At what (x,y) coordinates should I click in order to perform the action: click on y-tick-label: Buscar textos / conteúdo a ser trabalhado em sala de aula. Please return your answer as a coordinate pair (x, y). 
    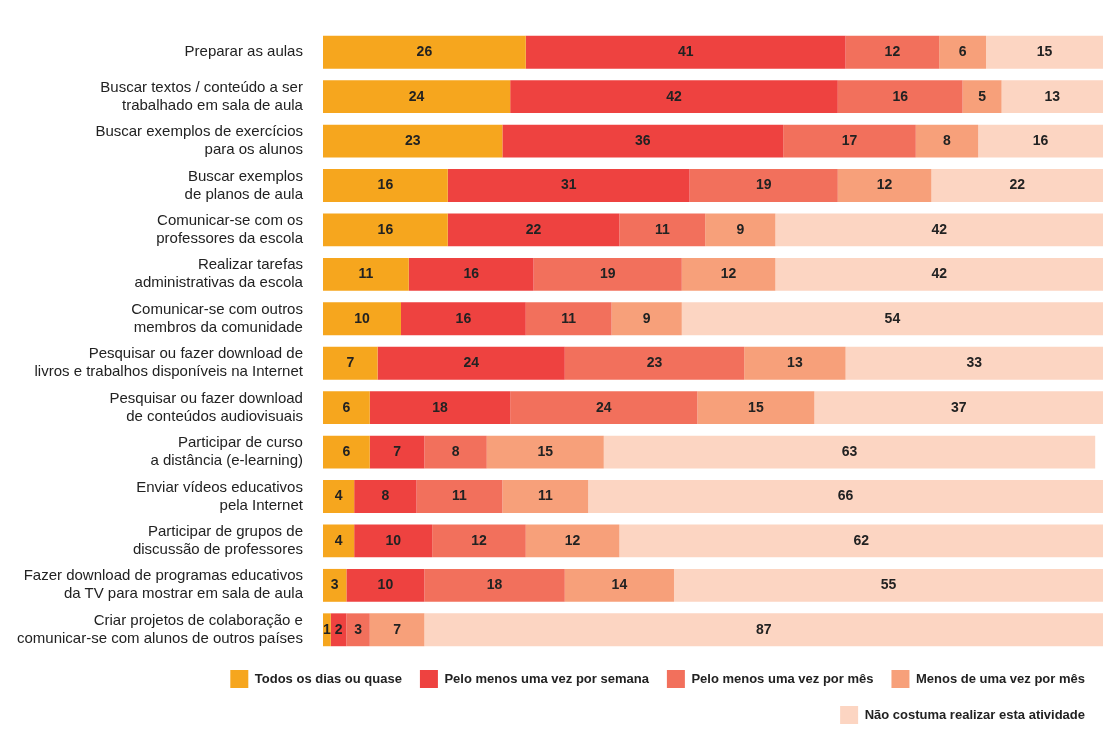
    Looking at the image, I should click on (202, 95).